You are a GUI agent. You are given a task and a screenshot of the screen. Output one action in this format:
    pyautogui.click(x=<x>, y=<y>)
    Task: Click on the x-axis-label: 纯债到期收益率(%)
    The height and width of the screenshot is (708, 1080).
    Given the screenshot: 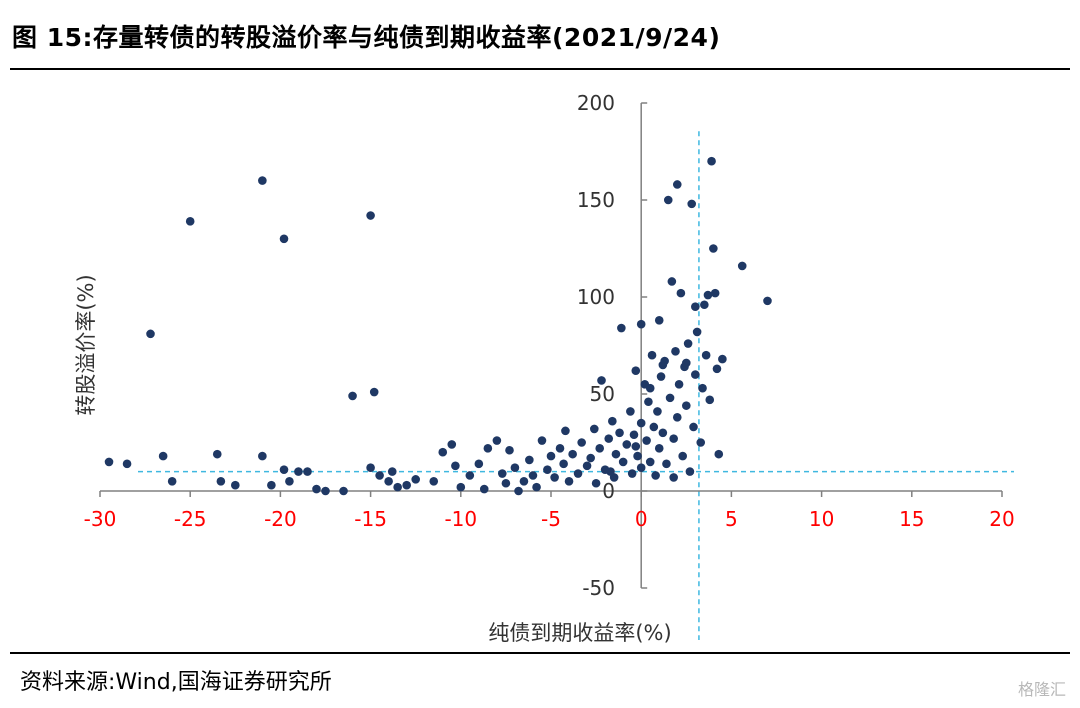 What is the action you would take?
    pyautogui.click(x=579, y=633)
    